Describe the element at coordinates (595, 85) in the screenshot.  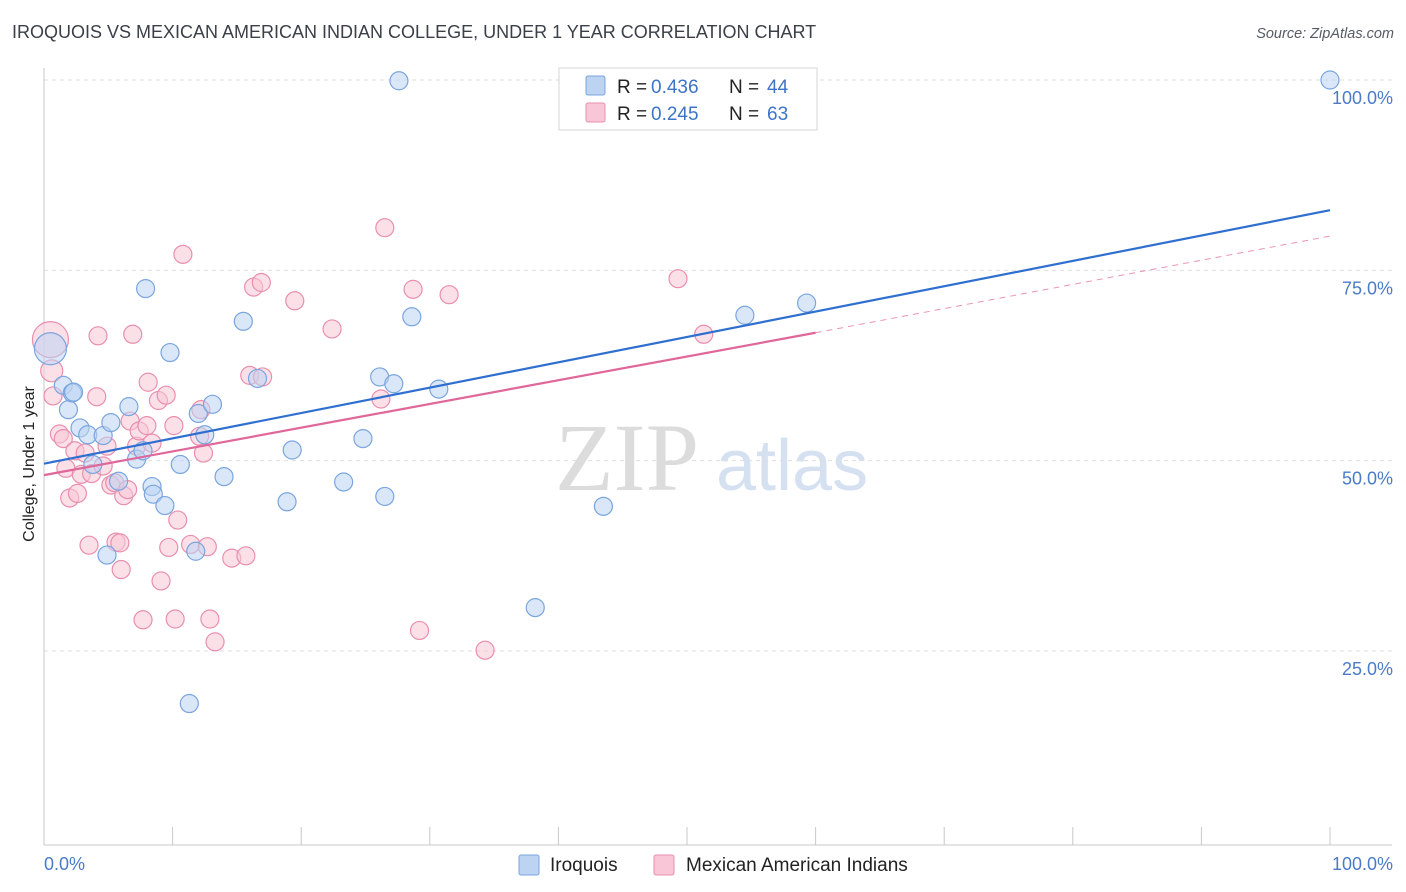
I see `stats-legend-swatch-iroquois` at that location.